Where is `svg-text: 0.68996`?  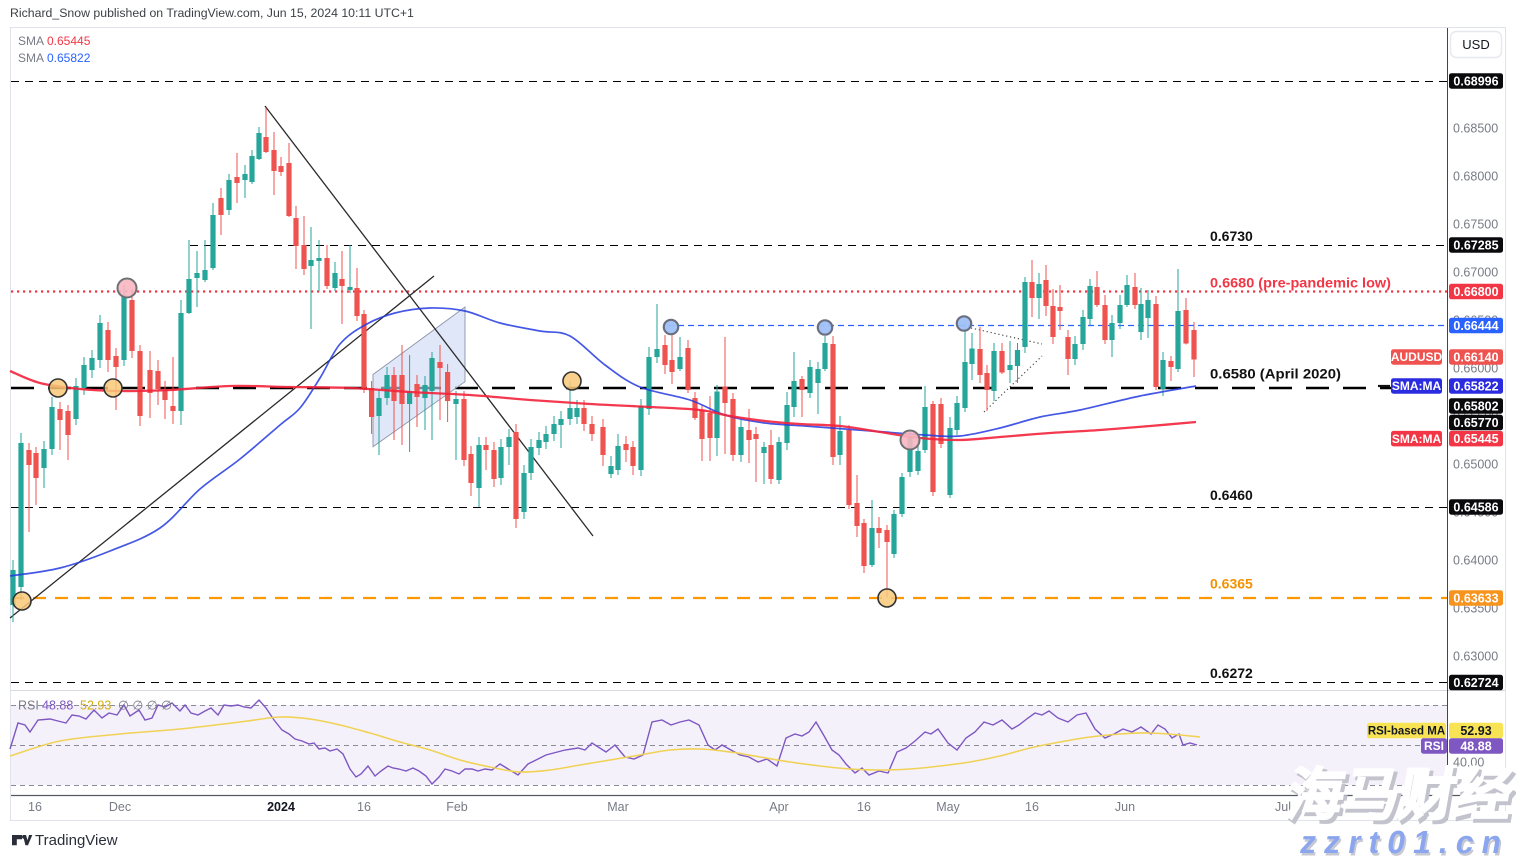 svg-text: 0.68996 is located at coordinates (1475, 81).